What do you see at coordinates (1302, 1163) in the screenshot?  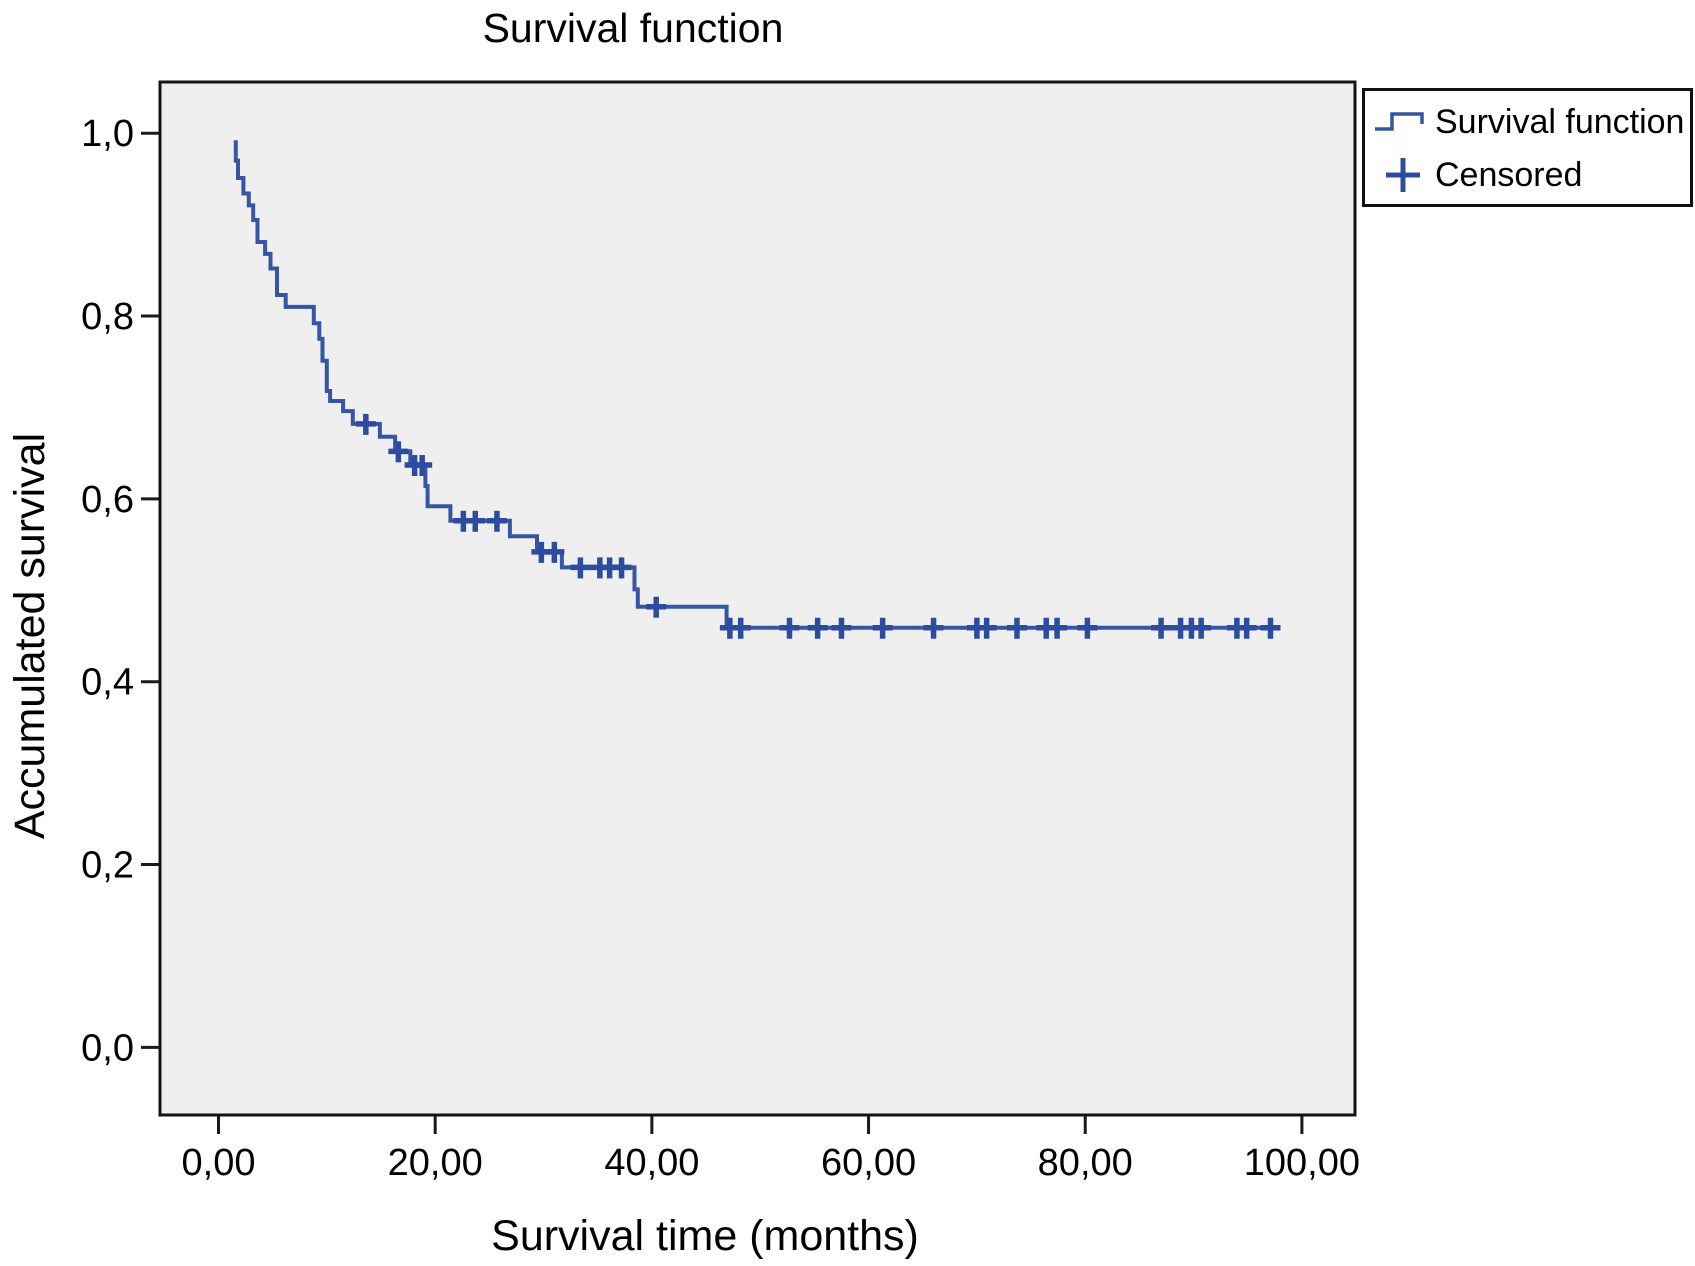 I see `x-tick-label: 100,00` at bounding box center [1302, 1163].